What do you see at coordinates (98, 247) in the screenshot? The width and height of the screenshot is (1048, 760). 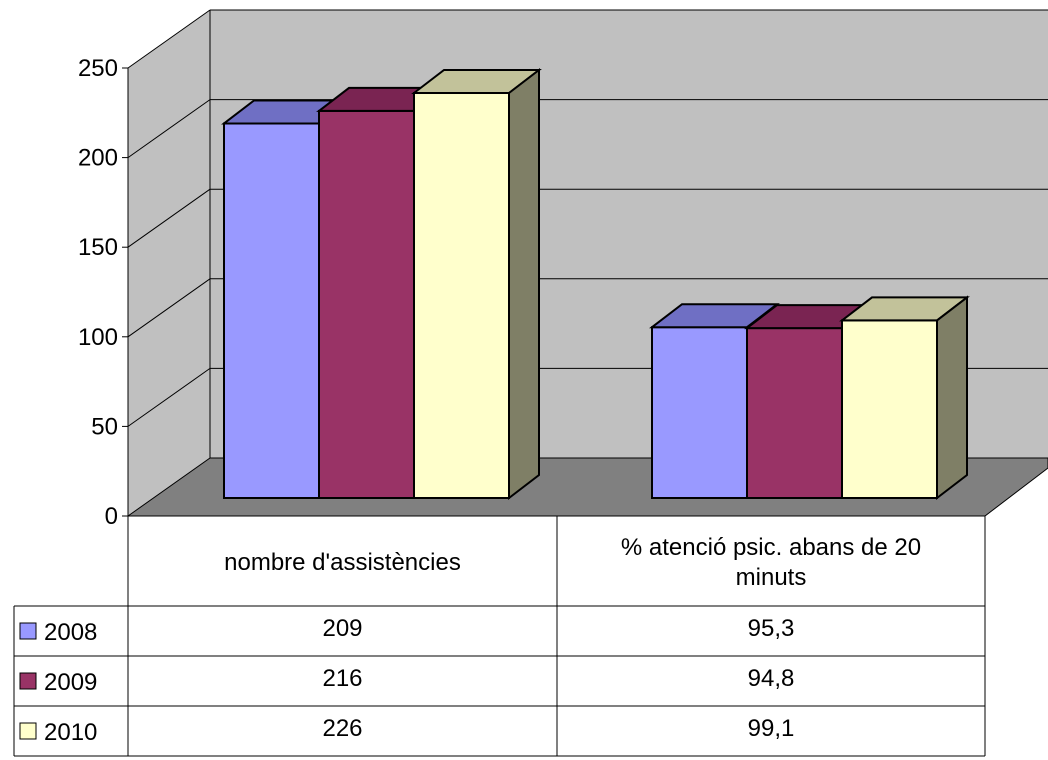 I see `y-tick-label: 150` at bounding box center [98, 247].